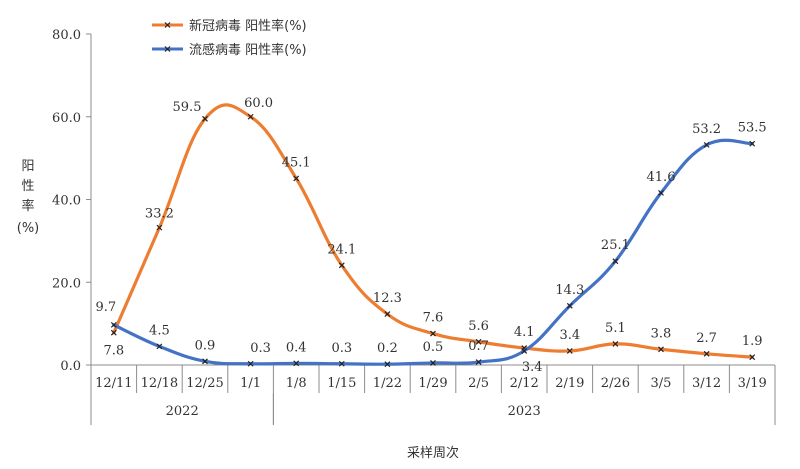  I want to click on data-label: 14.3, so click(569, 290).